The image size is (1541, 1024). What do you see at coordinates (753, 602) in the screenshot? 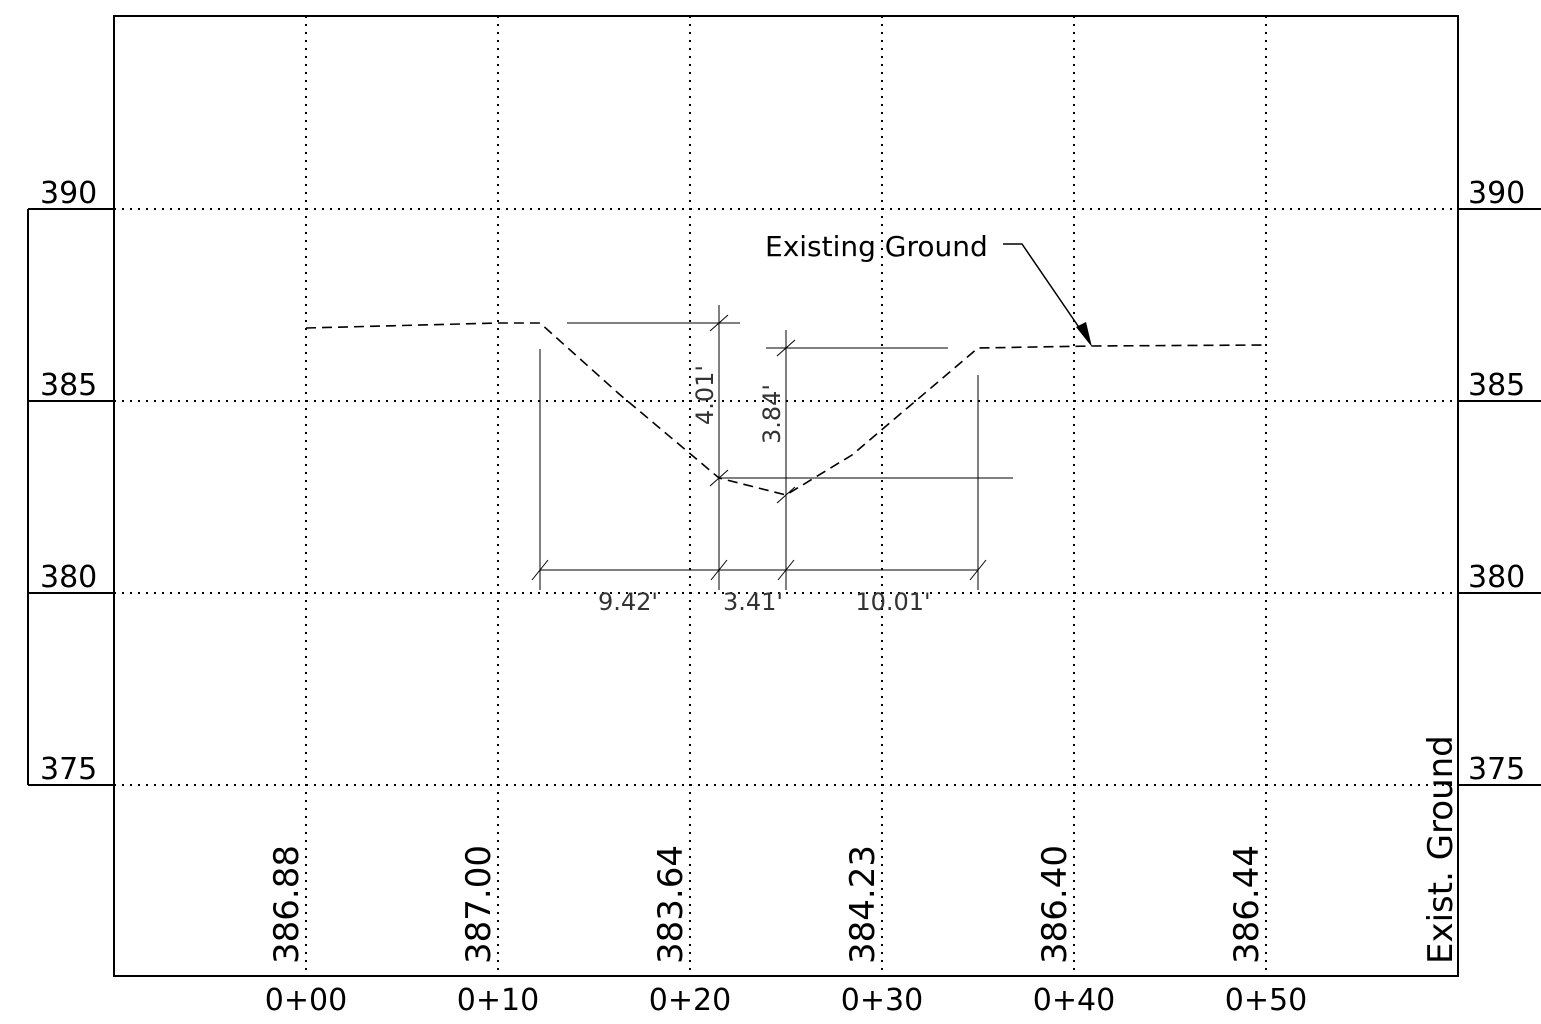
I see `dim-label-h2: 3.41'` at bounding box center [753, 602].